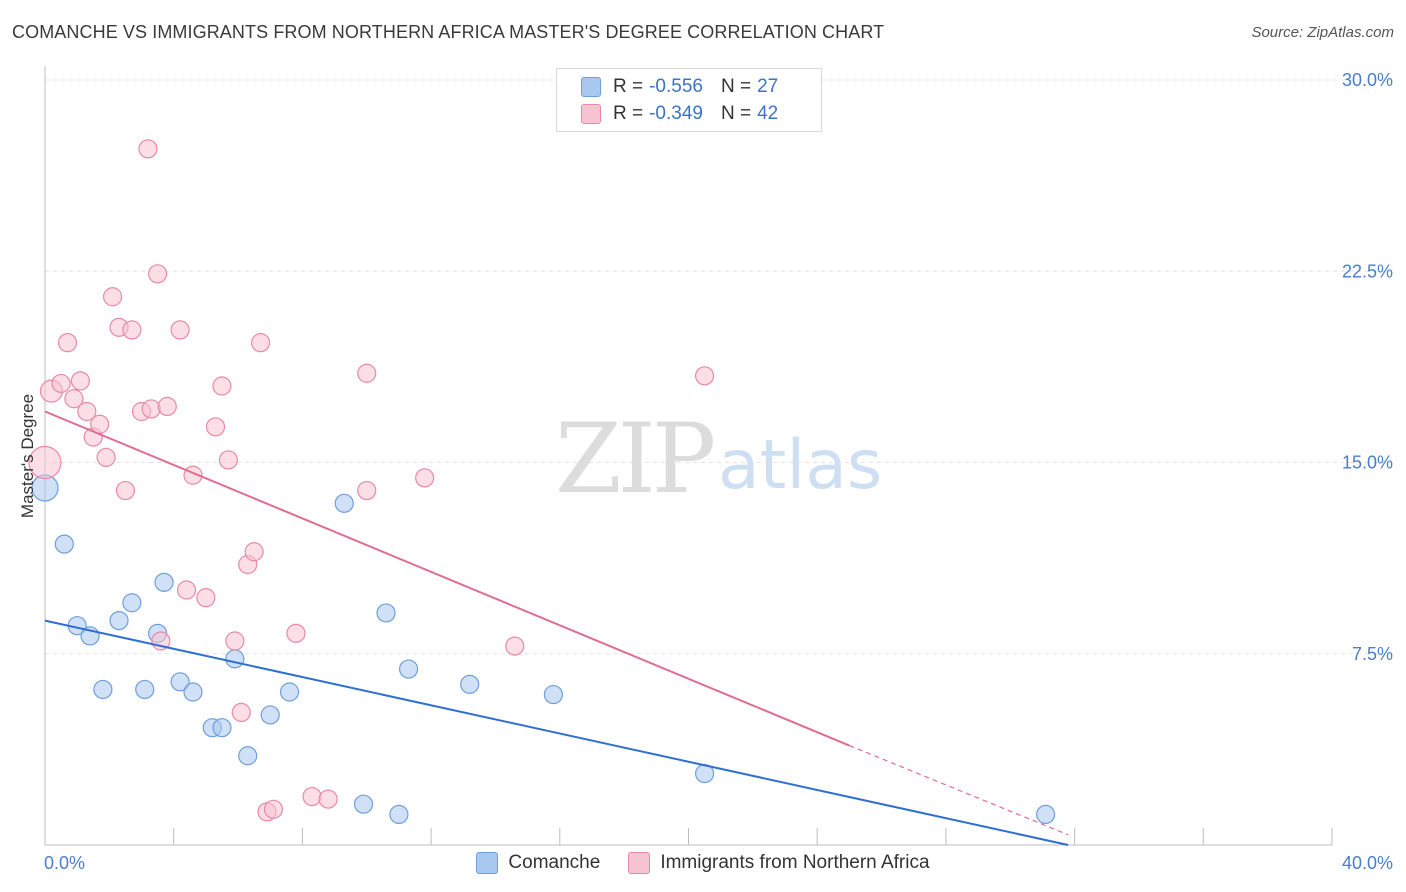 This screenshot has width=1406, height=892. Describe the element at coordinates (1322, 32) in the screenshot. I see `source-label: Source: ZipAtlas.com` at that location.